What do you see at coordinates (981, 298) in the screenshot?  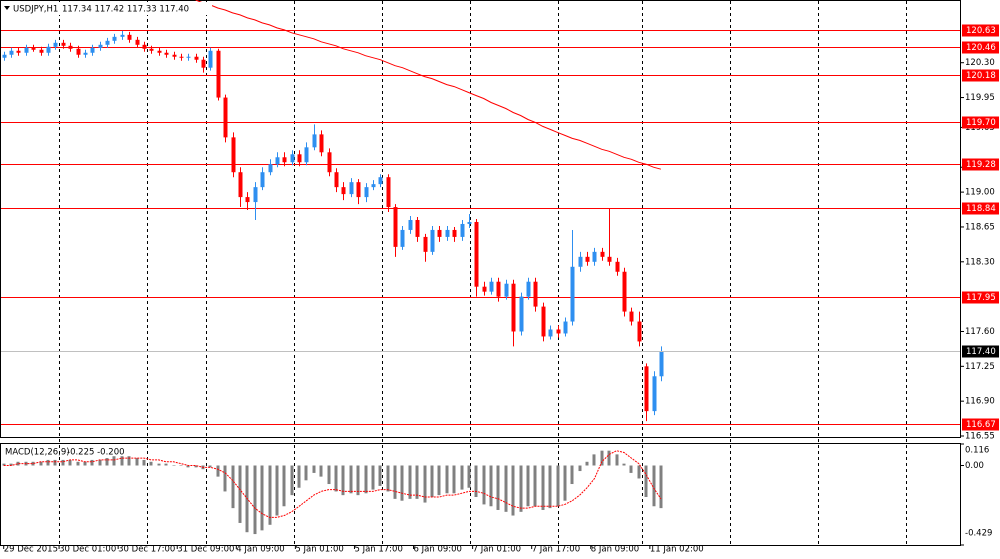 I see `level-label: 117.95` at bounding box center [981, 298].